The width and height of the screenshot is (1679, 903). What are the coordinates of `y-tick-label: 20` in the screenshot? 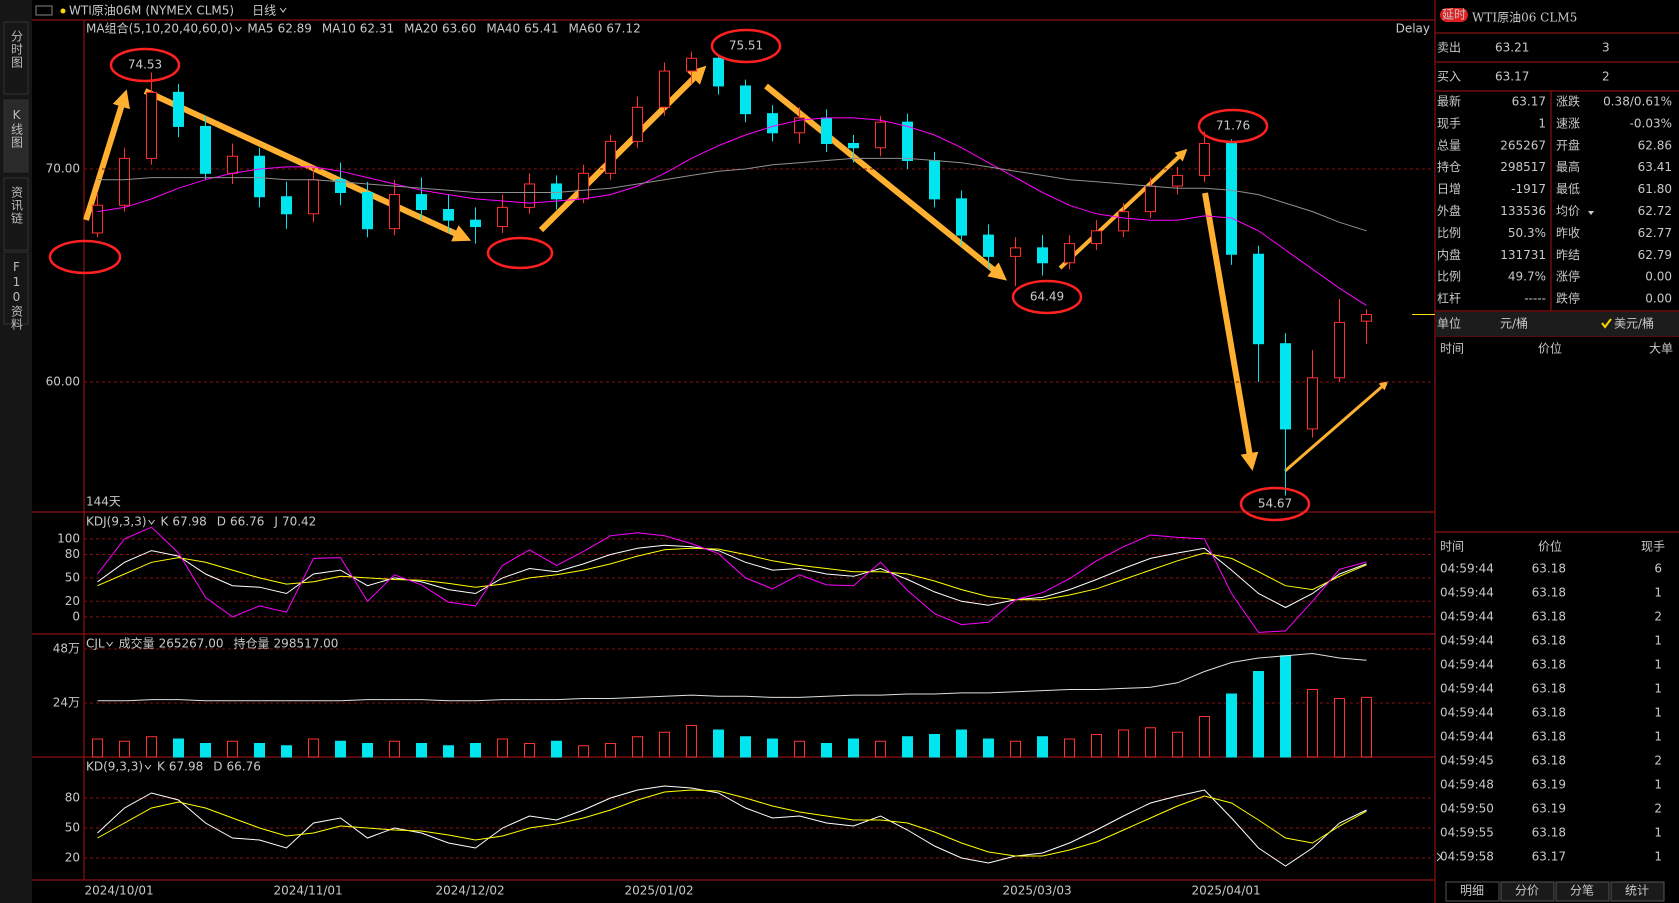 It's located at (72, 601).